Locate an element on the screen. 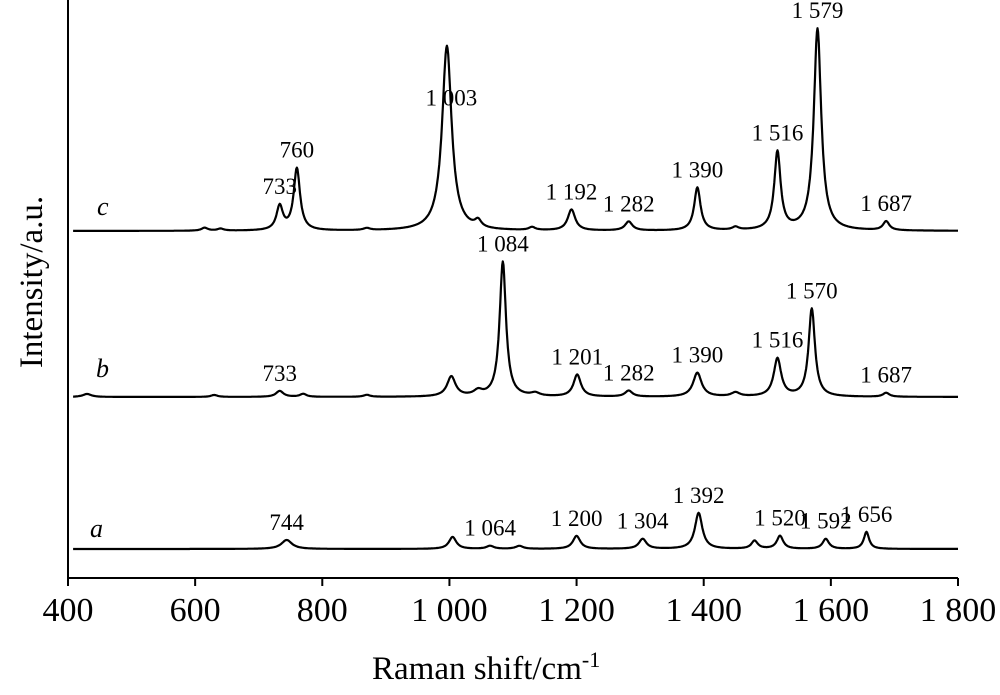 Image resolution: width=1000 pixels, height=695 pixels. peak-label: 1 064 is located at coordinates (490, 528).